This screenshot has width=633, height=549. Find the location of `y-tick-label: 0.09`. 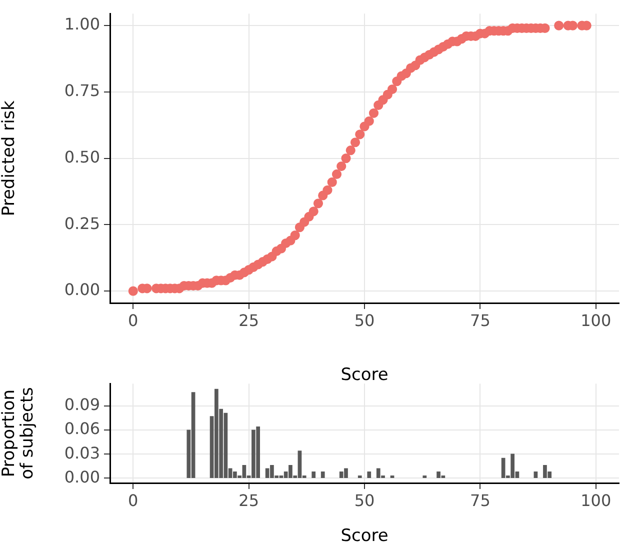

y-tick-label: 0.09 is located at coordinates (82, 404).